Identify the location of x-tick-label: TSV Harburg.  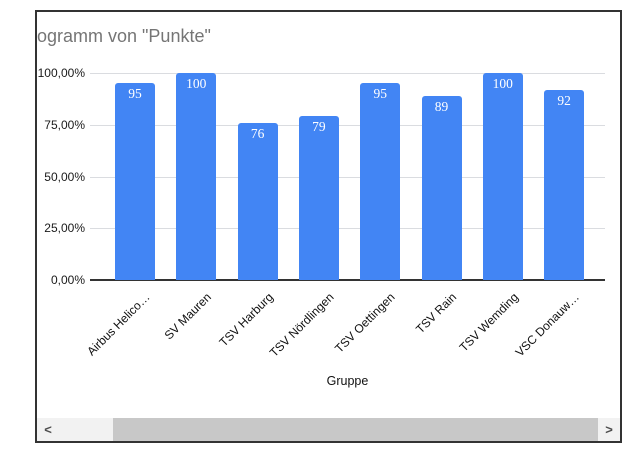
(246, 320).